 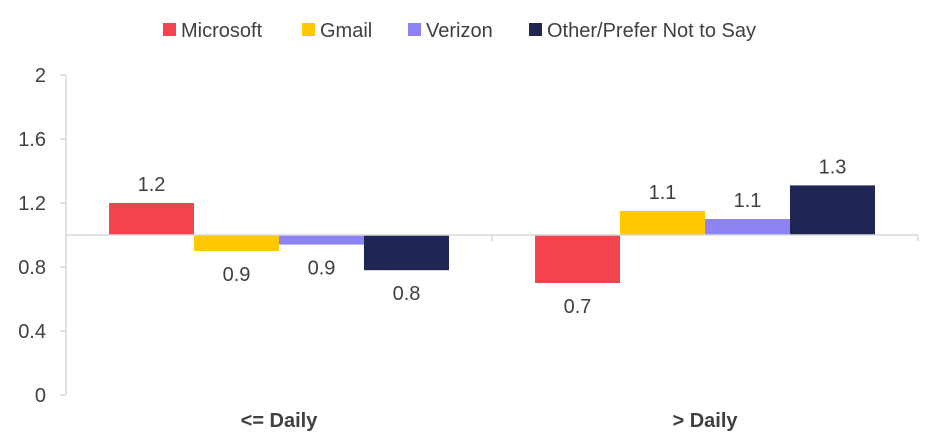 What do you see at coordinates (40, 76) in the screenshot?
I see `y-tick-label: 2` at bounding box center [40, 76].